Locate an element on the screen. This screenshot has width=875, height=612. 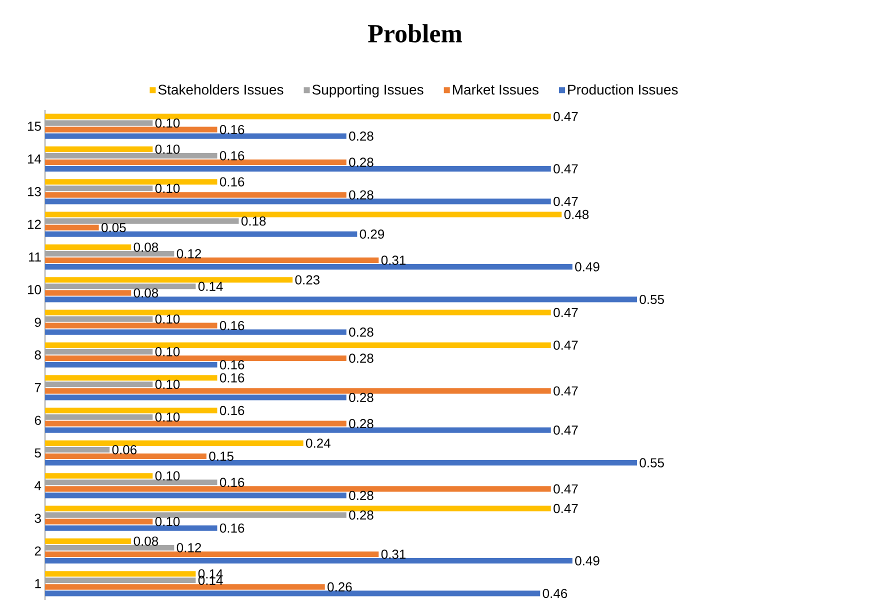
y-tick-label: 4 is located at coordinates (38, 485).